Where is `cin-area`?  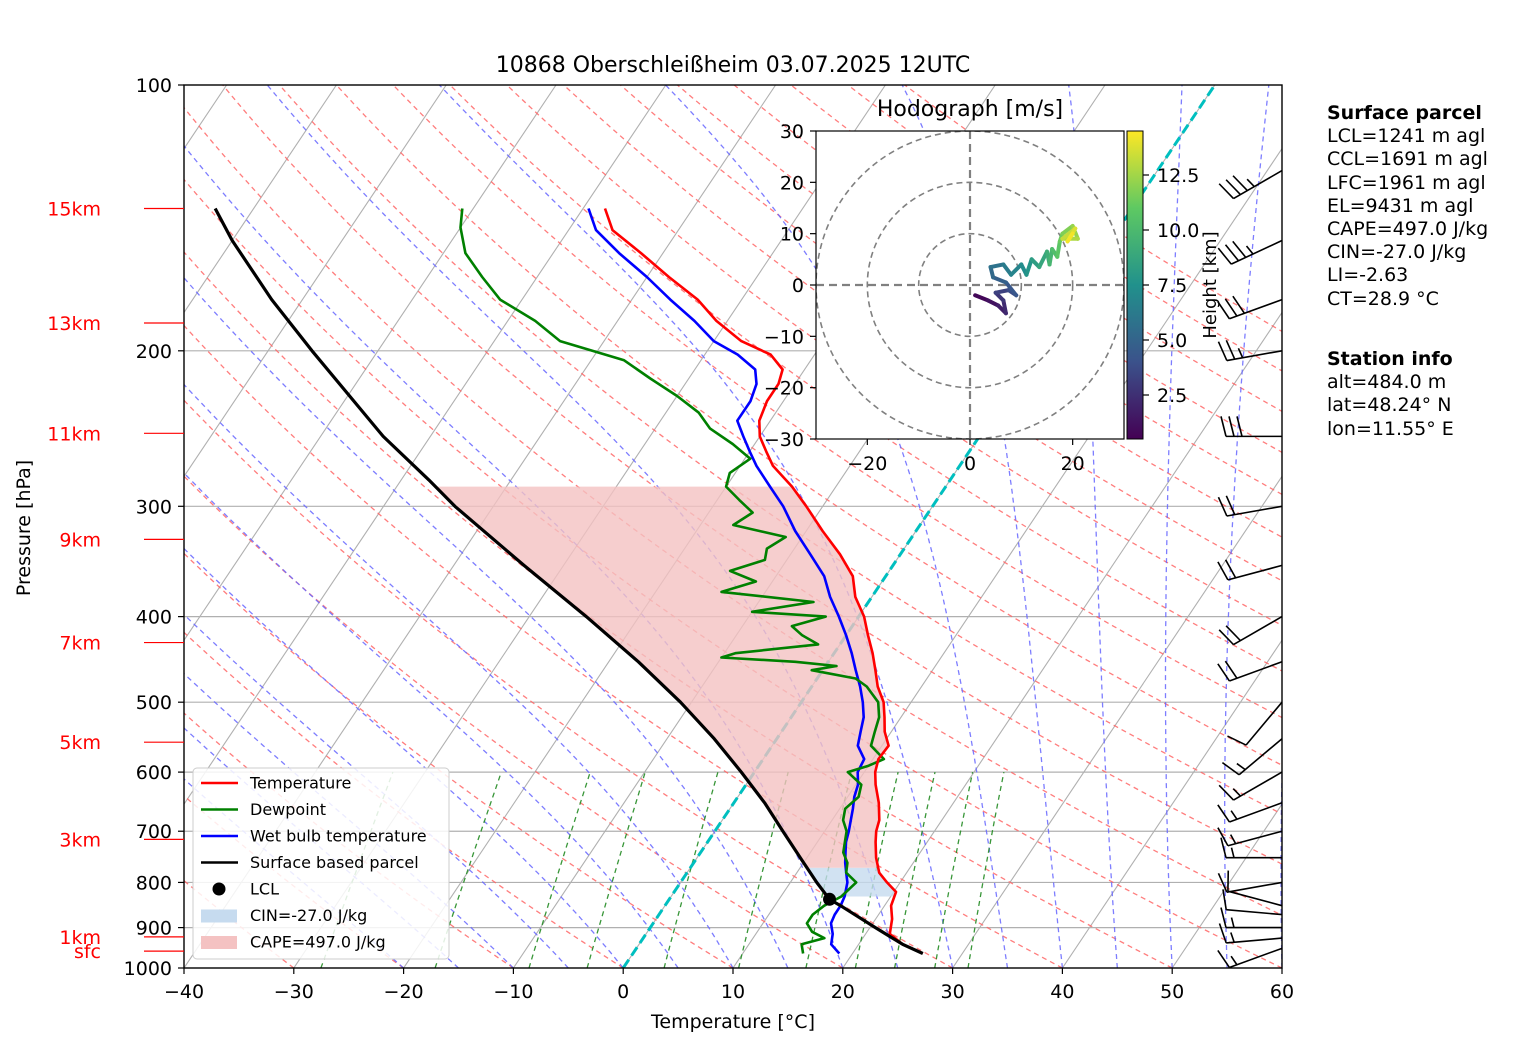 cin-area is located at coordinates (851, 882).